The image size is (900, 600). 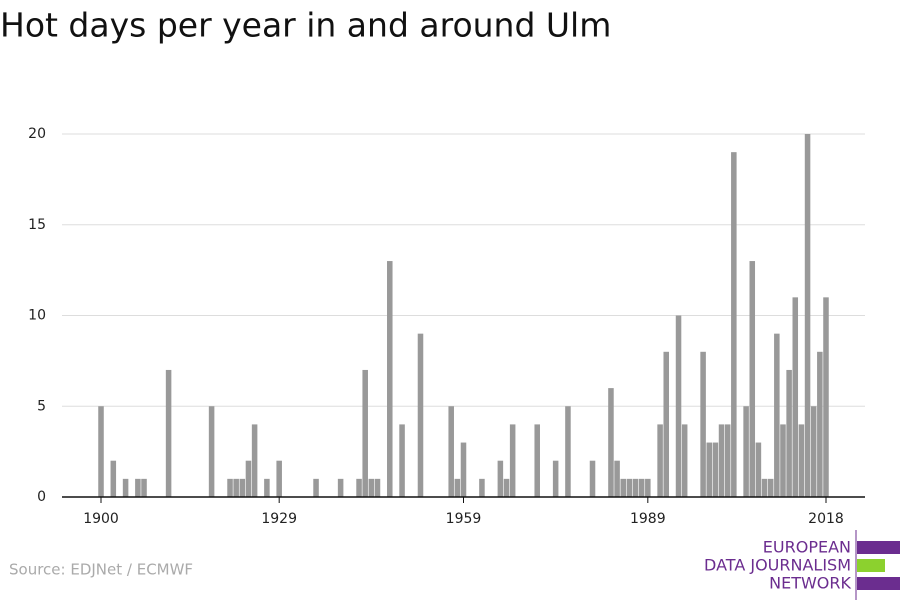 I want to click on logo-text: NETWORK, so click(x=810, y=583).